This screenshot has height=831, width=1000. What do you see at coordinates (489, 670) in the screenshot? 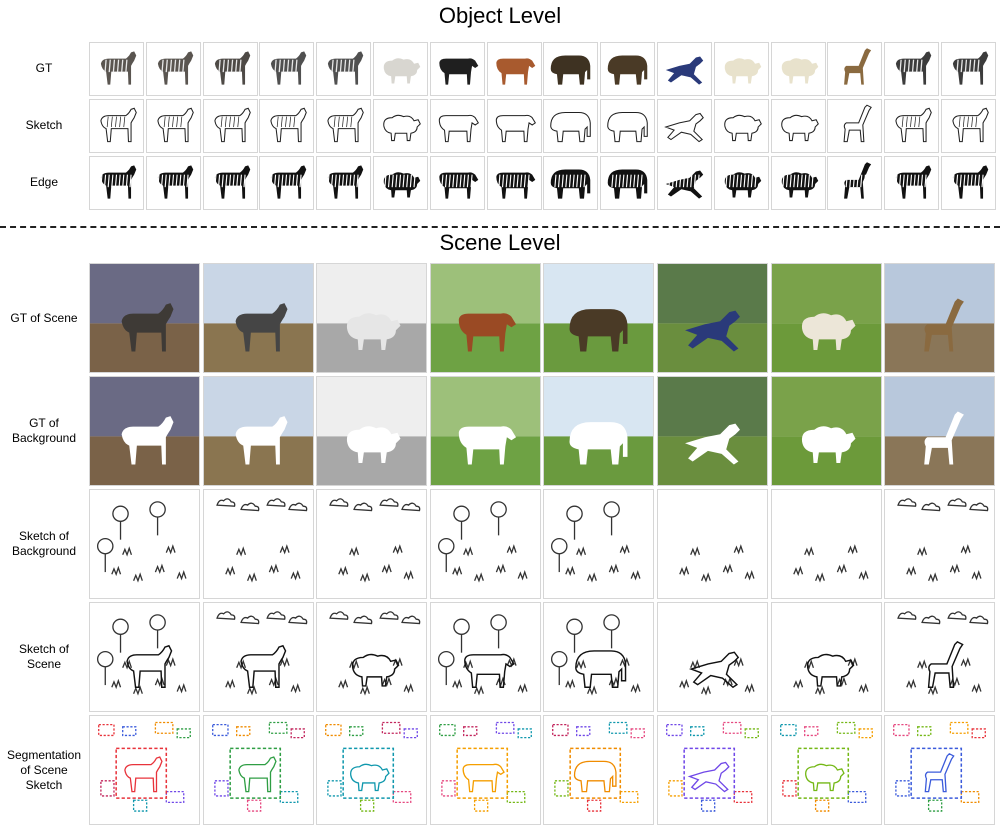
I see `cow-sketch` at bounding box center [489, 670].